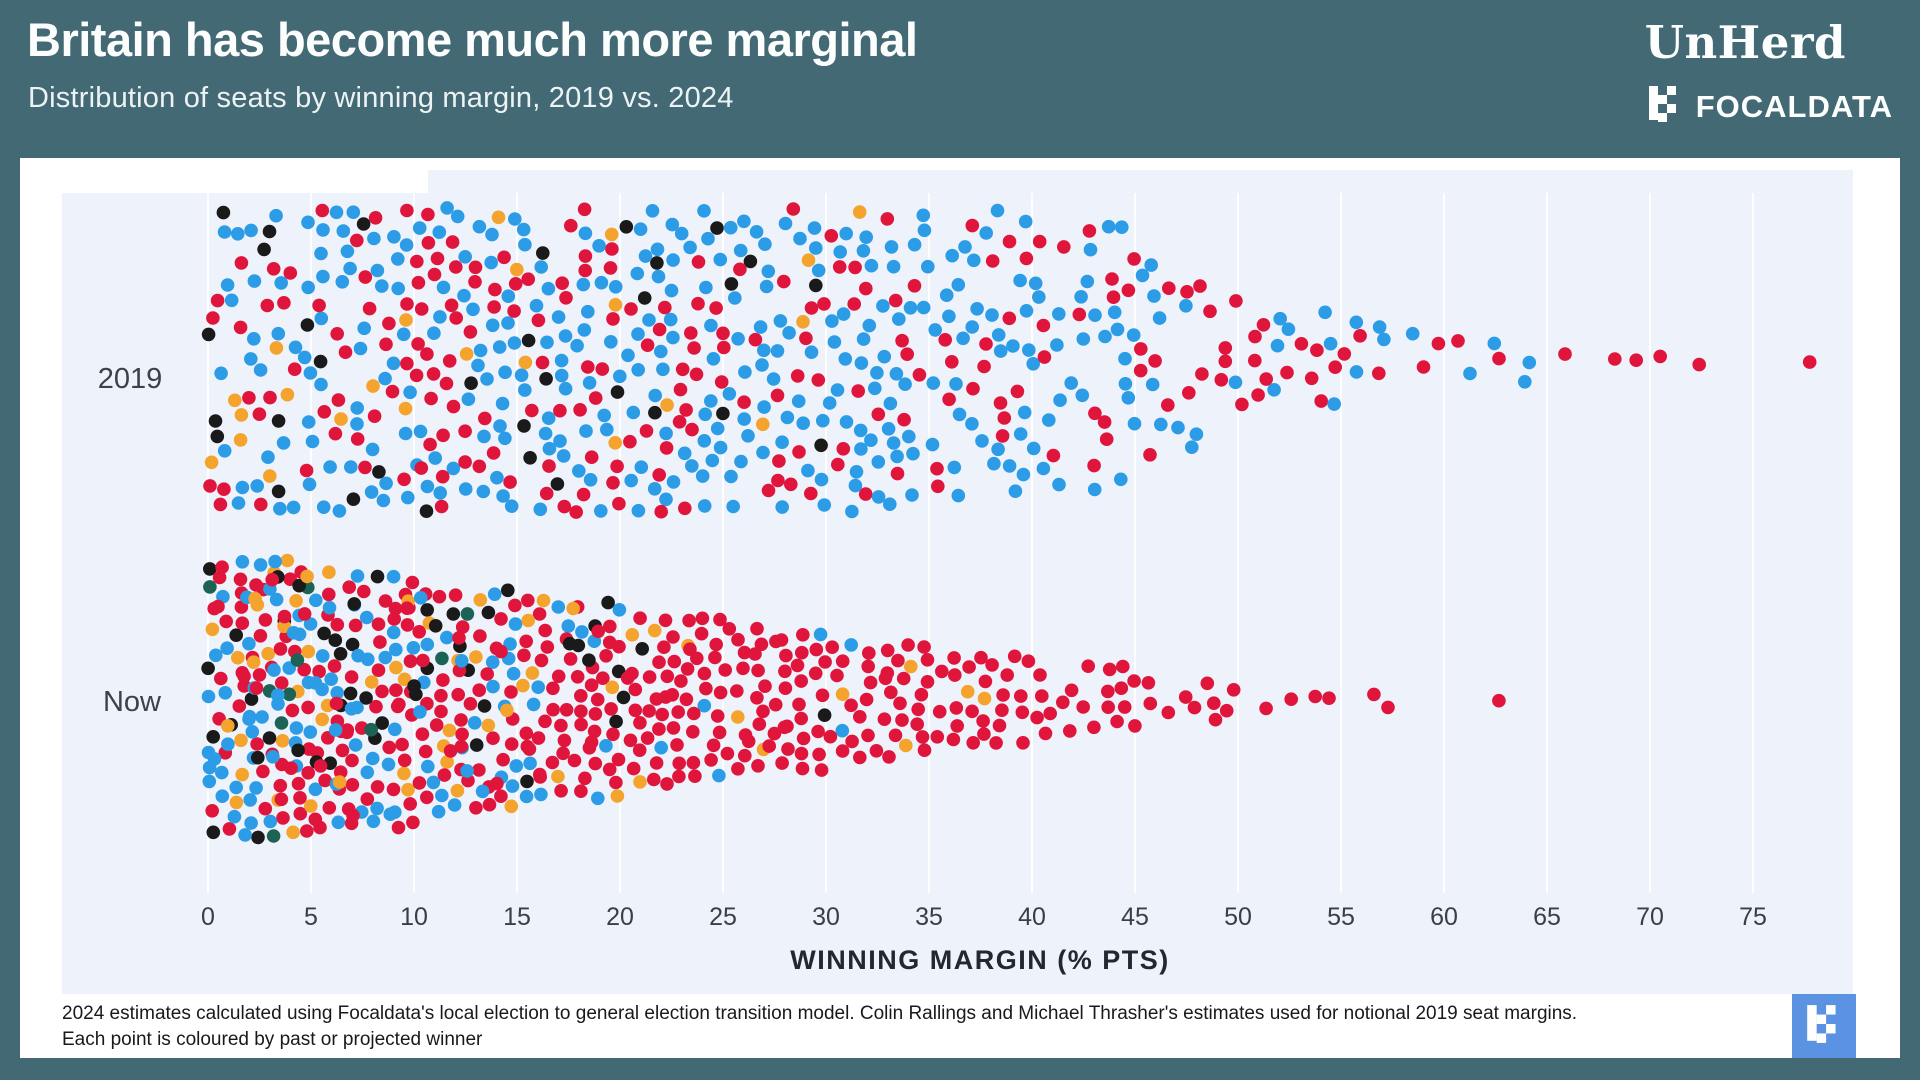  I want to click on x-tick-label-70: 70, so click(1650, 917).